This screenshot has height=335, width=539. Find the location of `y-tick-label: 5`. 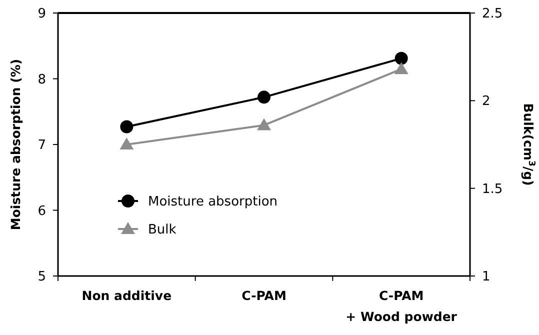

y-tick-label: 5 is located at coordinates (42, 277).